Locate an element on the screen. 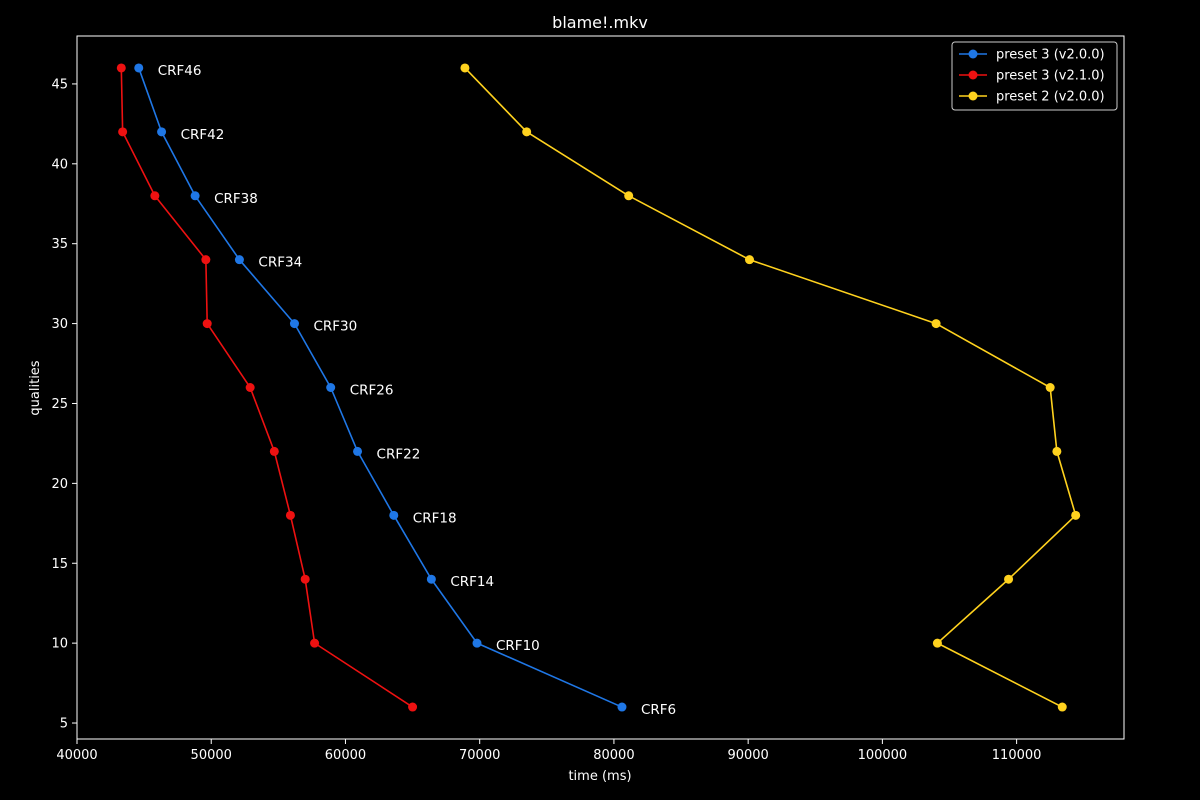 The width and height of the screenshot is (1200, 800). point-label: CRF38 is located at coordinates (236, 199).